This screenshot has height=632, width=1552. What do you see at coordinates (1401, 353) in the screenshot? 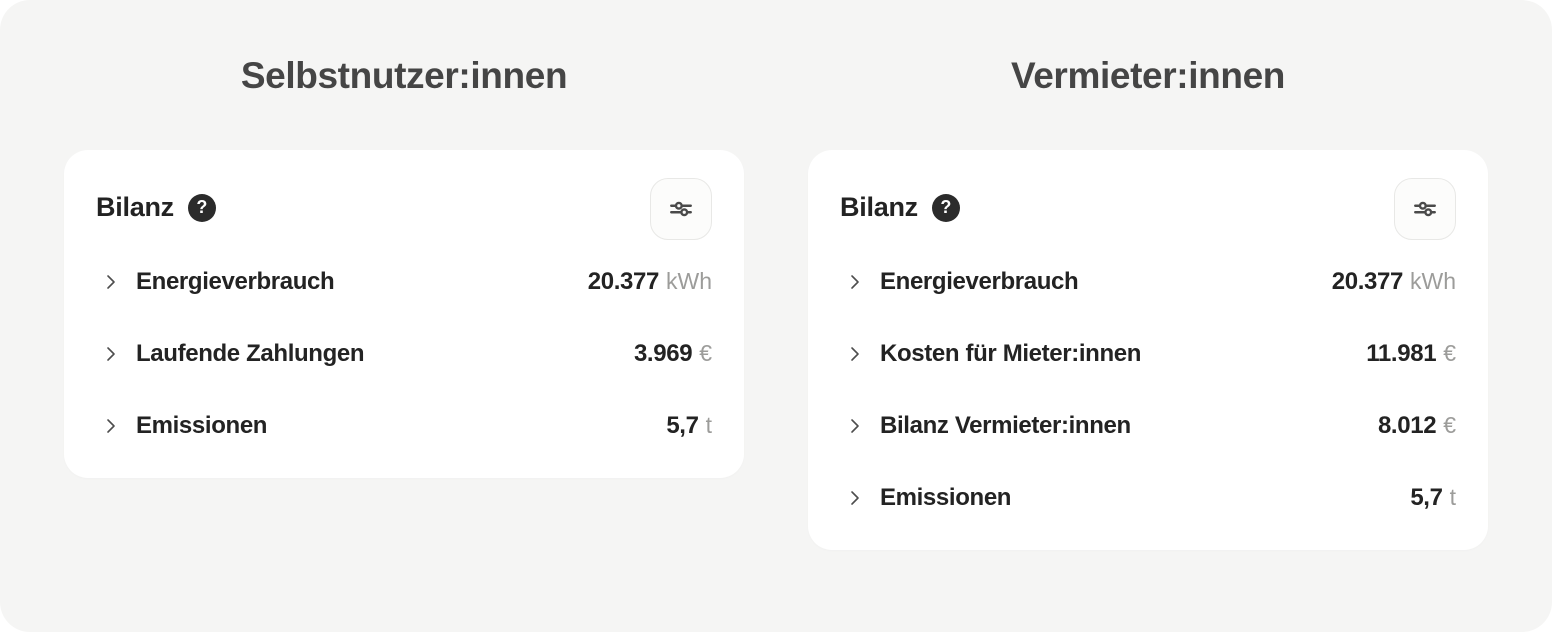
I see `row-value: 11.981` at bounding box center [1401, 353].